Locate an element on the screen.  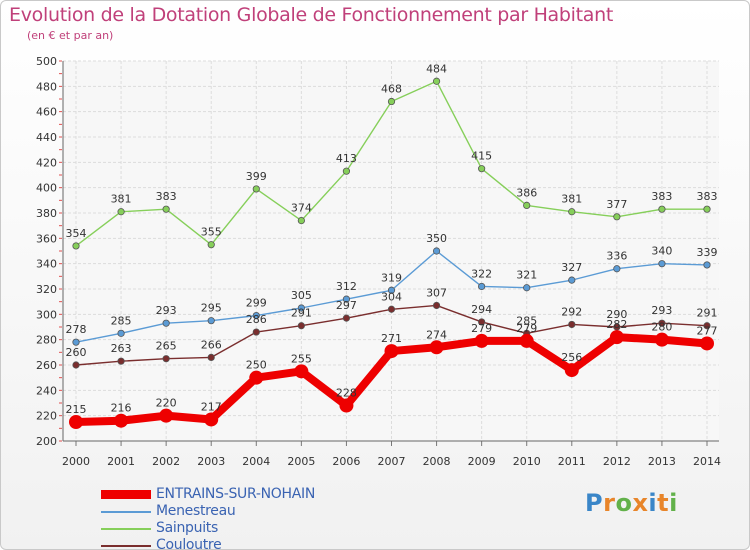
y-tick-label: 200 is located at coordinates (46, 441).